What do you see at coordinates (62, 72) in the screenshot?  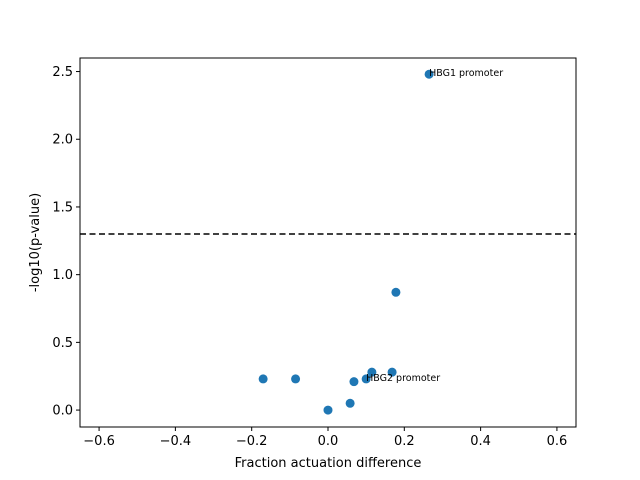 I see `y-tick-label: 2.5` at bounding box center [62, 72].